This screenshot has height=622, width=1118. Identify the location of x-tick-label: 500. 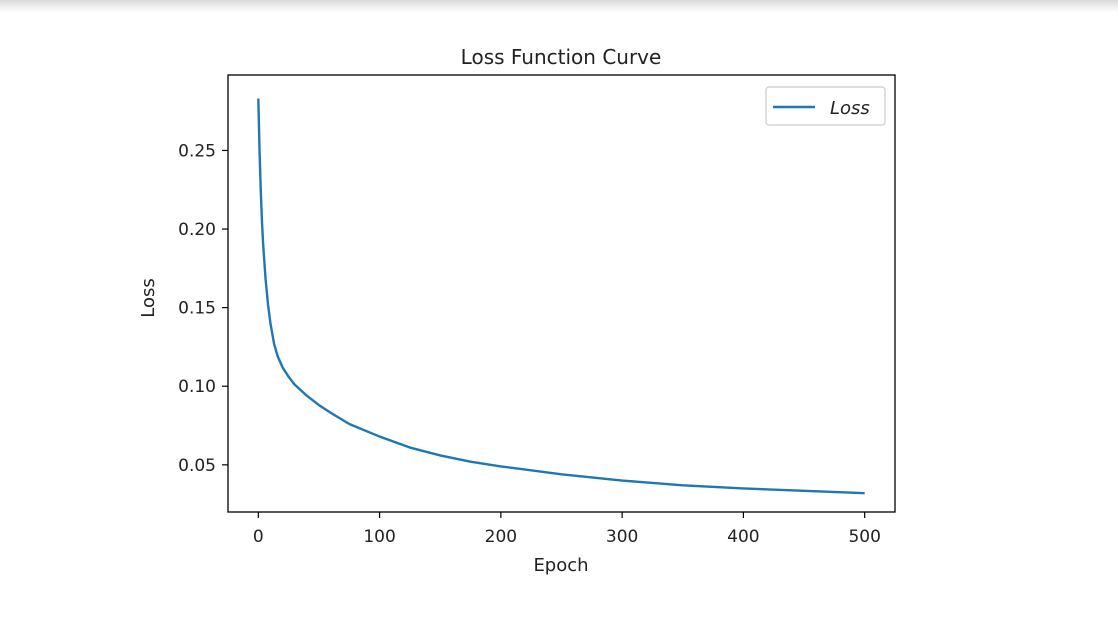
(864, 537).